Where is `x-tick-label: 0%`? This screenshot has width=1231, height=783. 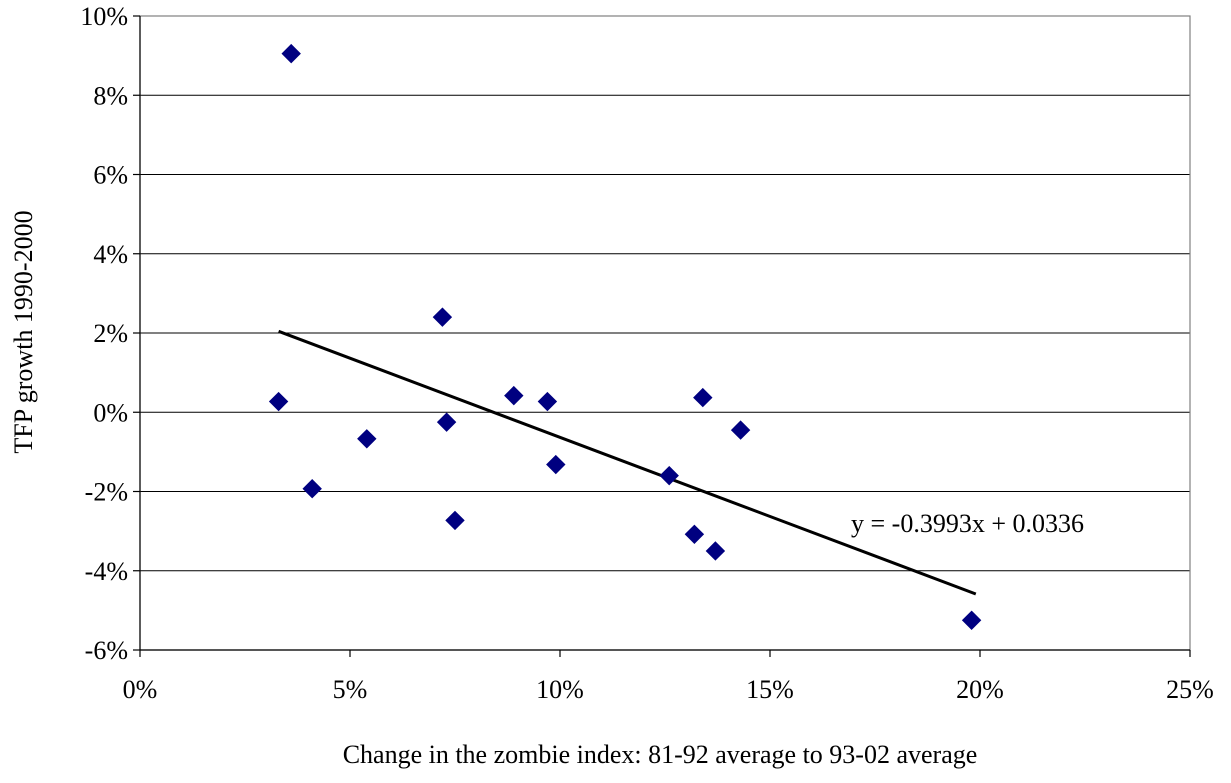 x-tick-label: 0% is located at coordinates (140, 689).